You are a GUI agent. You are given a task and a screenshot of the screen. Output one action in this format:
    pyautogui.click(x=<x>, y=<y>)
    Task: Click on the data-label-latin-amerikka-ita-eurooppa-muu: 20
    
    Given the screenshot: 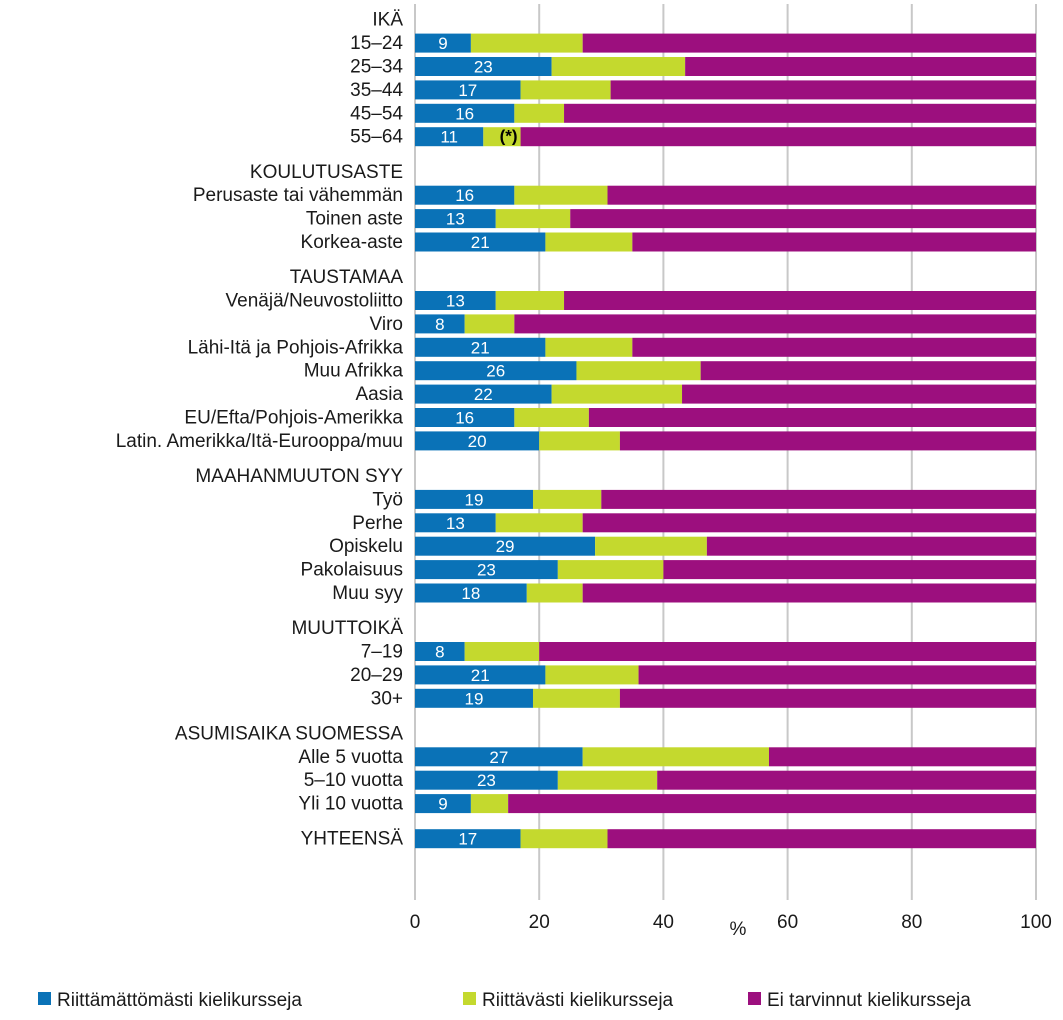 What is the action you would take?
    pyautogui.click(x=477, y=441)
    